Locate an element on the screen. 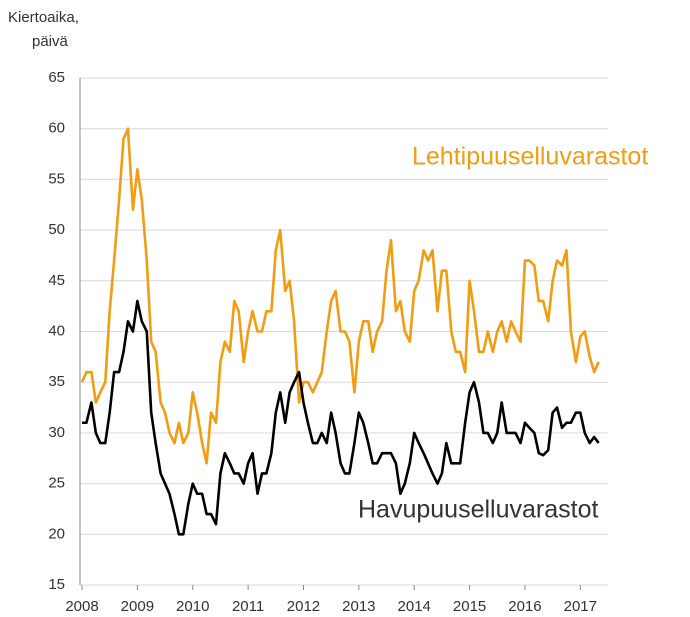  x-tick-label: 2008 is located at coordinates (81, 606).